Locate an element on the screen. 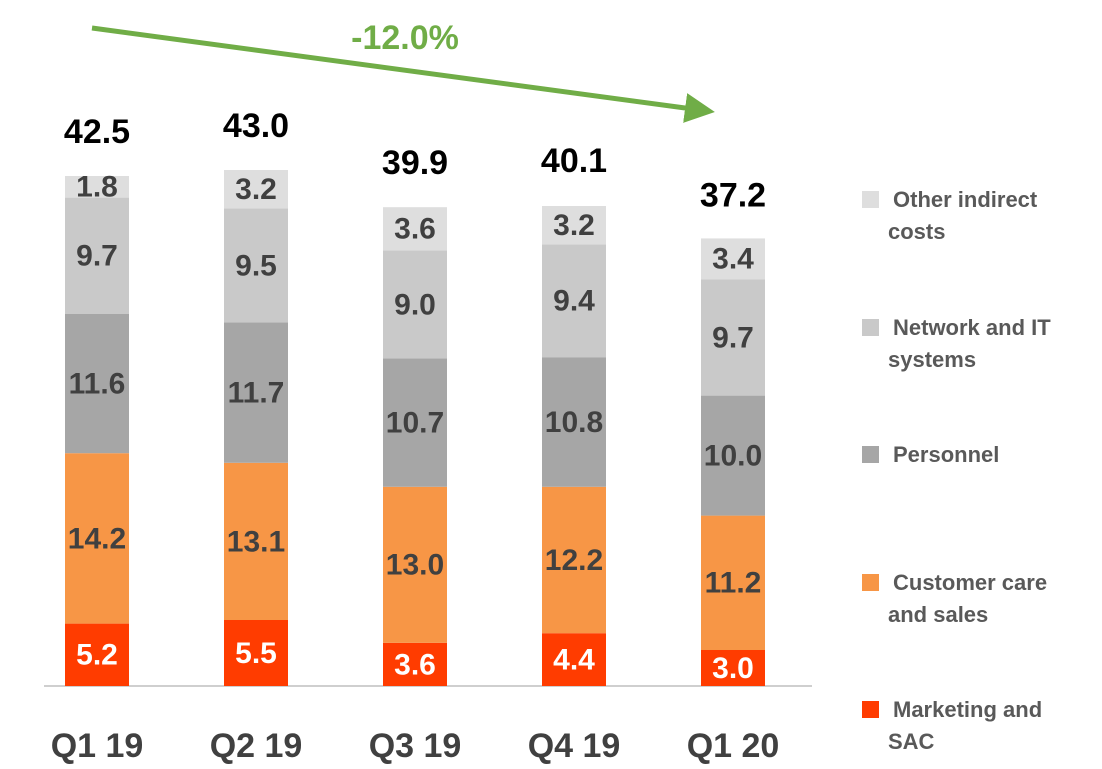 The height and width of the screenshot is (769, 1102). segment-label: 3.0 is located at coordinates (733, 668).